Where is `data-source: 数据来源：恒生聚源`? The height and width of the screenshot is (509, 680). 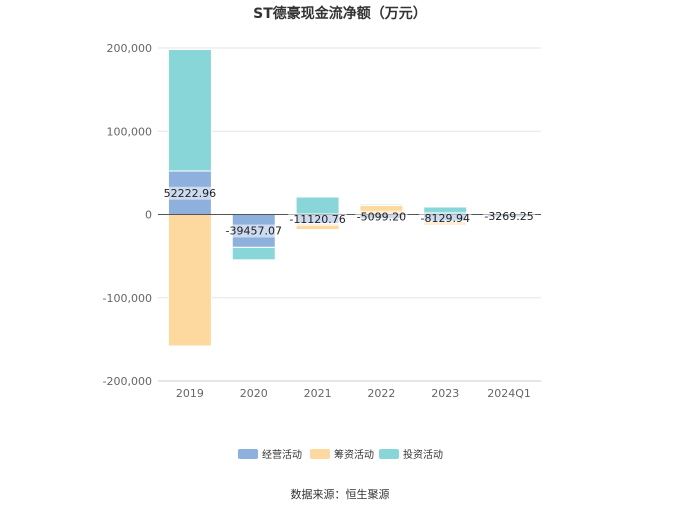 data-source: 数据来源：恒生聚源 is located at coordinates (340, 494).